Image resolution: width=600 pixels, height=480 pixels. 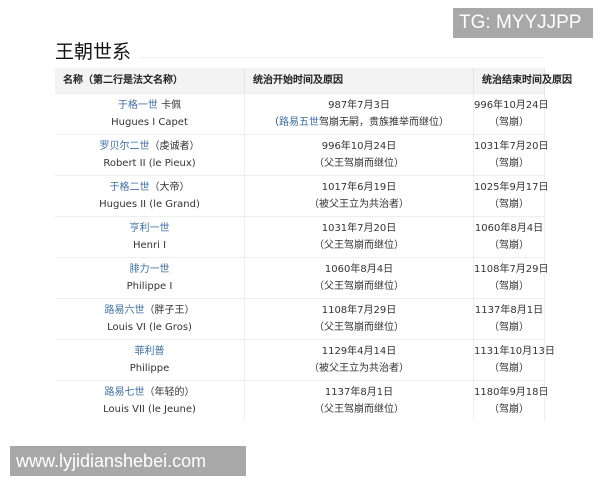 What do you see at coordinates (511, 114) in the screenshot?
I see `end-cell: 996年10月24日 （驾崩）` at bounding box center [511, 114].